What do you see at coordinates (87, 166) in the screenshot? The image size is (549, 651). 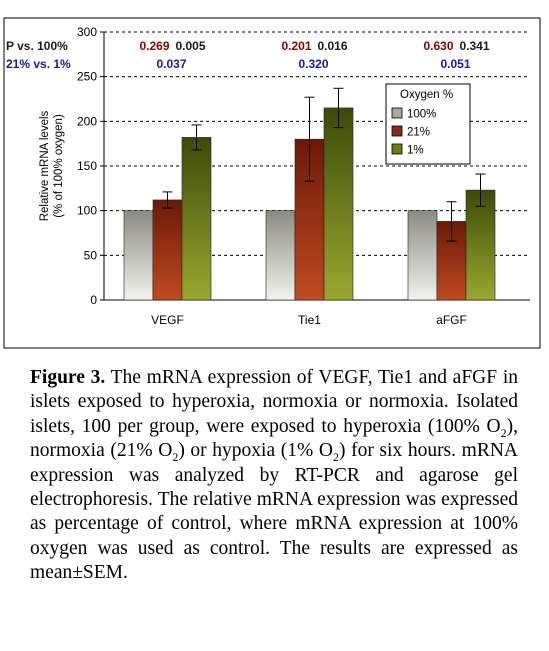 I see `y-tick-label: 150` at bounding box center [87, 166].